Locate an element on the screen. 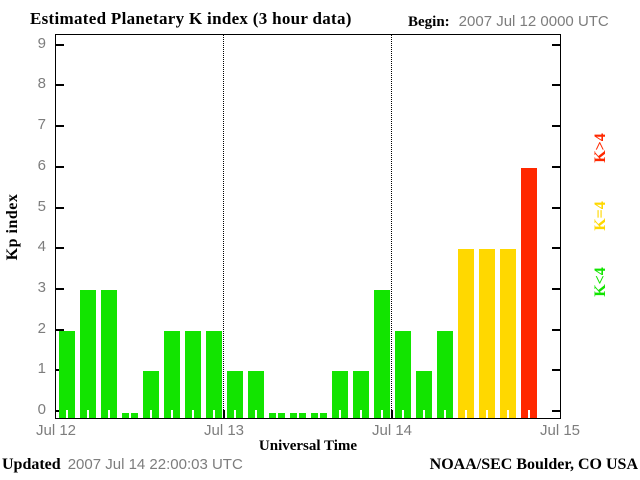 The height and width of the screenshot is (480, 640). y-axis-tick-label: 5 is located at coordinates (41, 206).